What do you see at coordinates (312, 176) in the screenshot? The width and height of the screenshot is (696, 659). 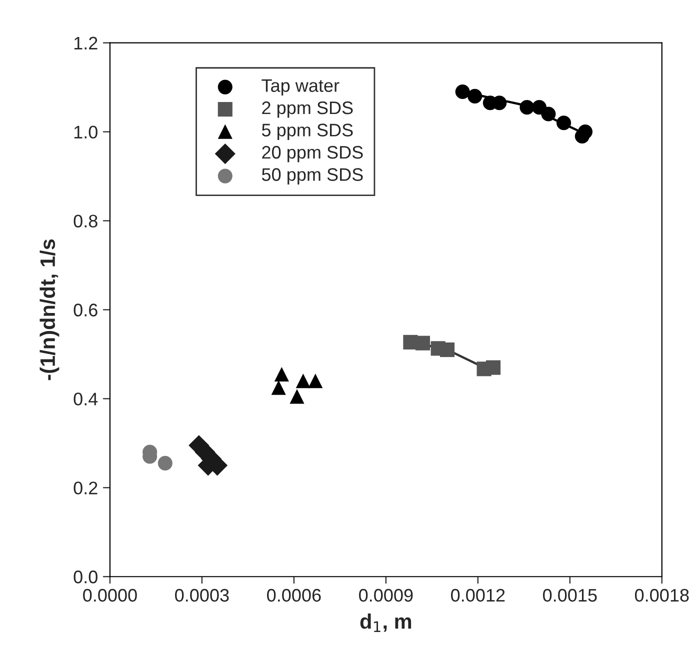 I see `legend-label: 50 ppm SDS` at bounding box center [312, 176].